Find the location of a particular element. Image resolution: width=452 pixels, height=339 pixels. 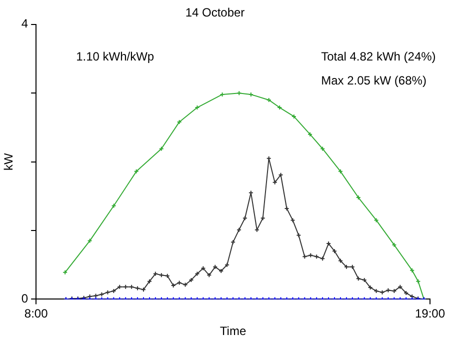

y-tick-label: 4 is located at coordinates (24, 23).